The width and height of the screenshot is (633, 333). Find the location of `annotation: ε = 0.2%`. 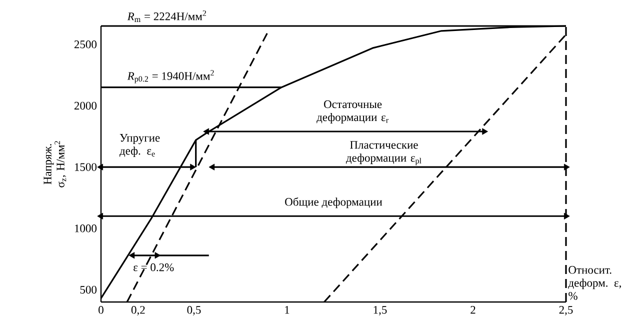

annotation: ε = 0.2% is located at coordinates (154, 267).